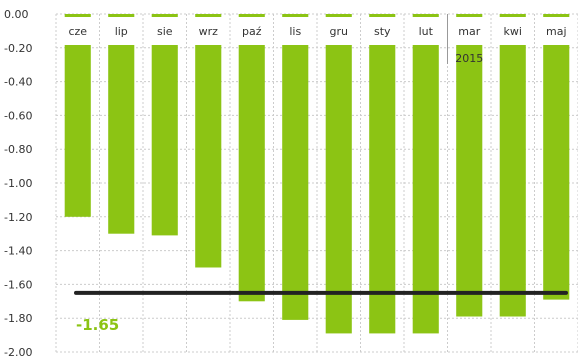  What do you see at coordinates (18, 352) in the screenshot?
I see `y-tick-label: -2.00` at bounding box center [18, 352].